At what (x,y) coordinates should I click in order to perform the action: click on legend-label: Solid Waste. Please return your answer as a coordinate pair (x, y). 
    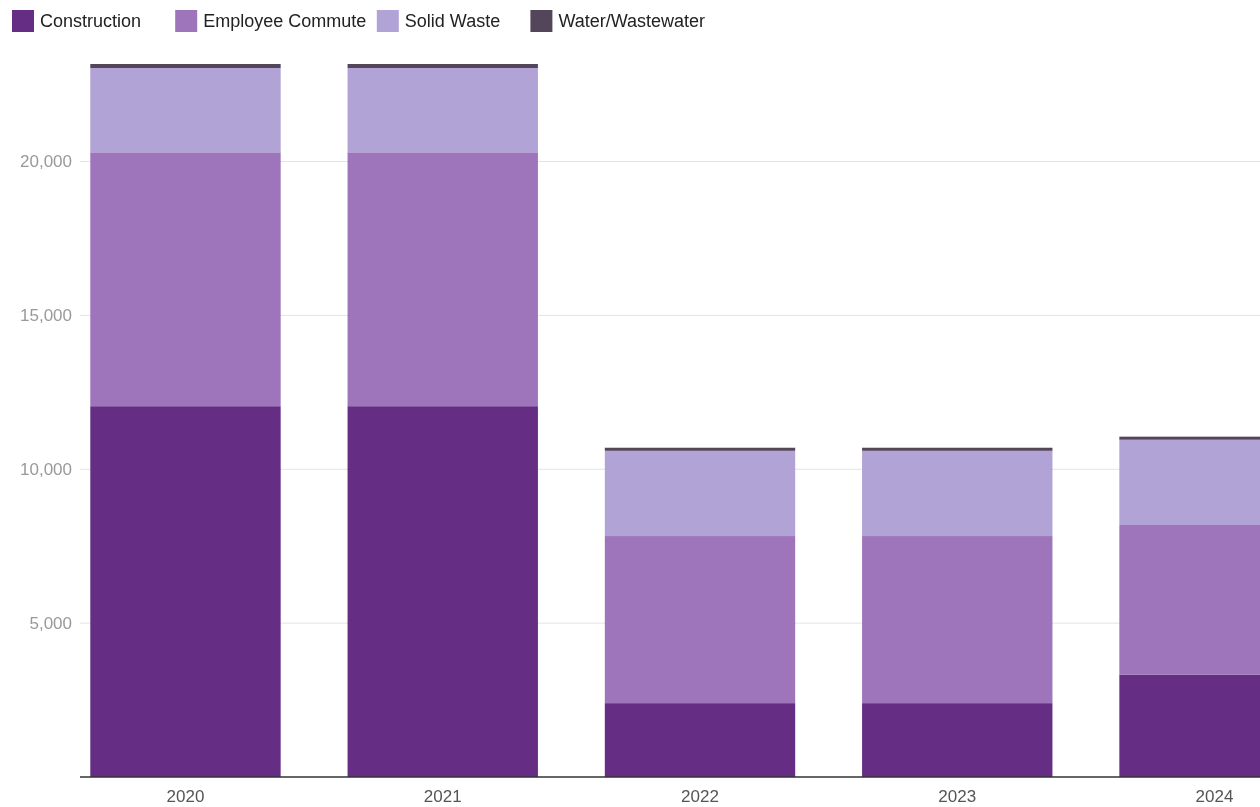
    Looking at the image, I should click on (452, 21).